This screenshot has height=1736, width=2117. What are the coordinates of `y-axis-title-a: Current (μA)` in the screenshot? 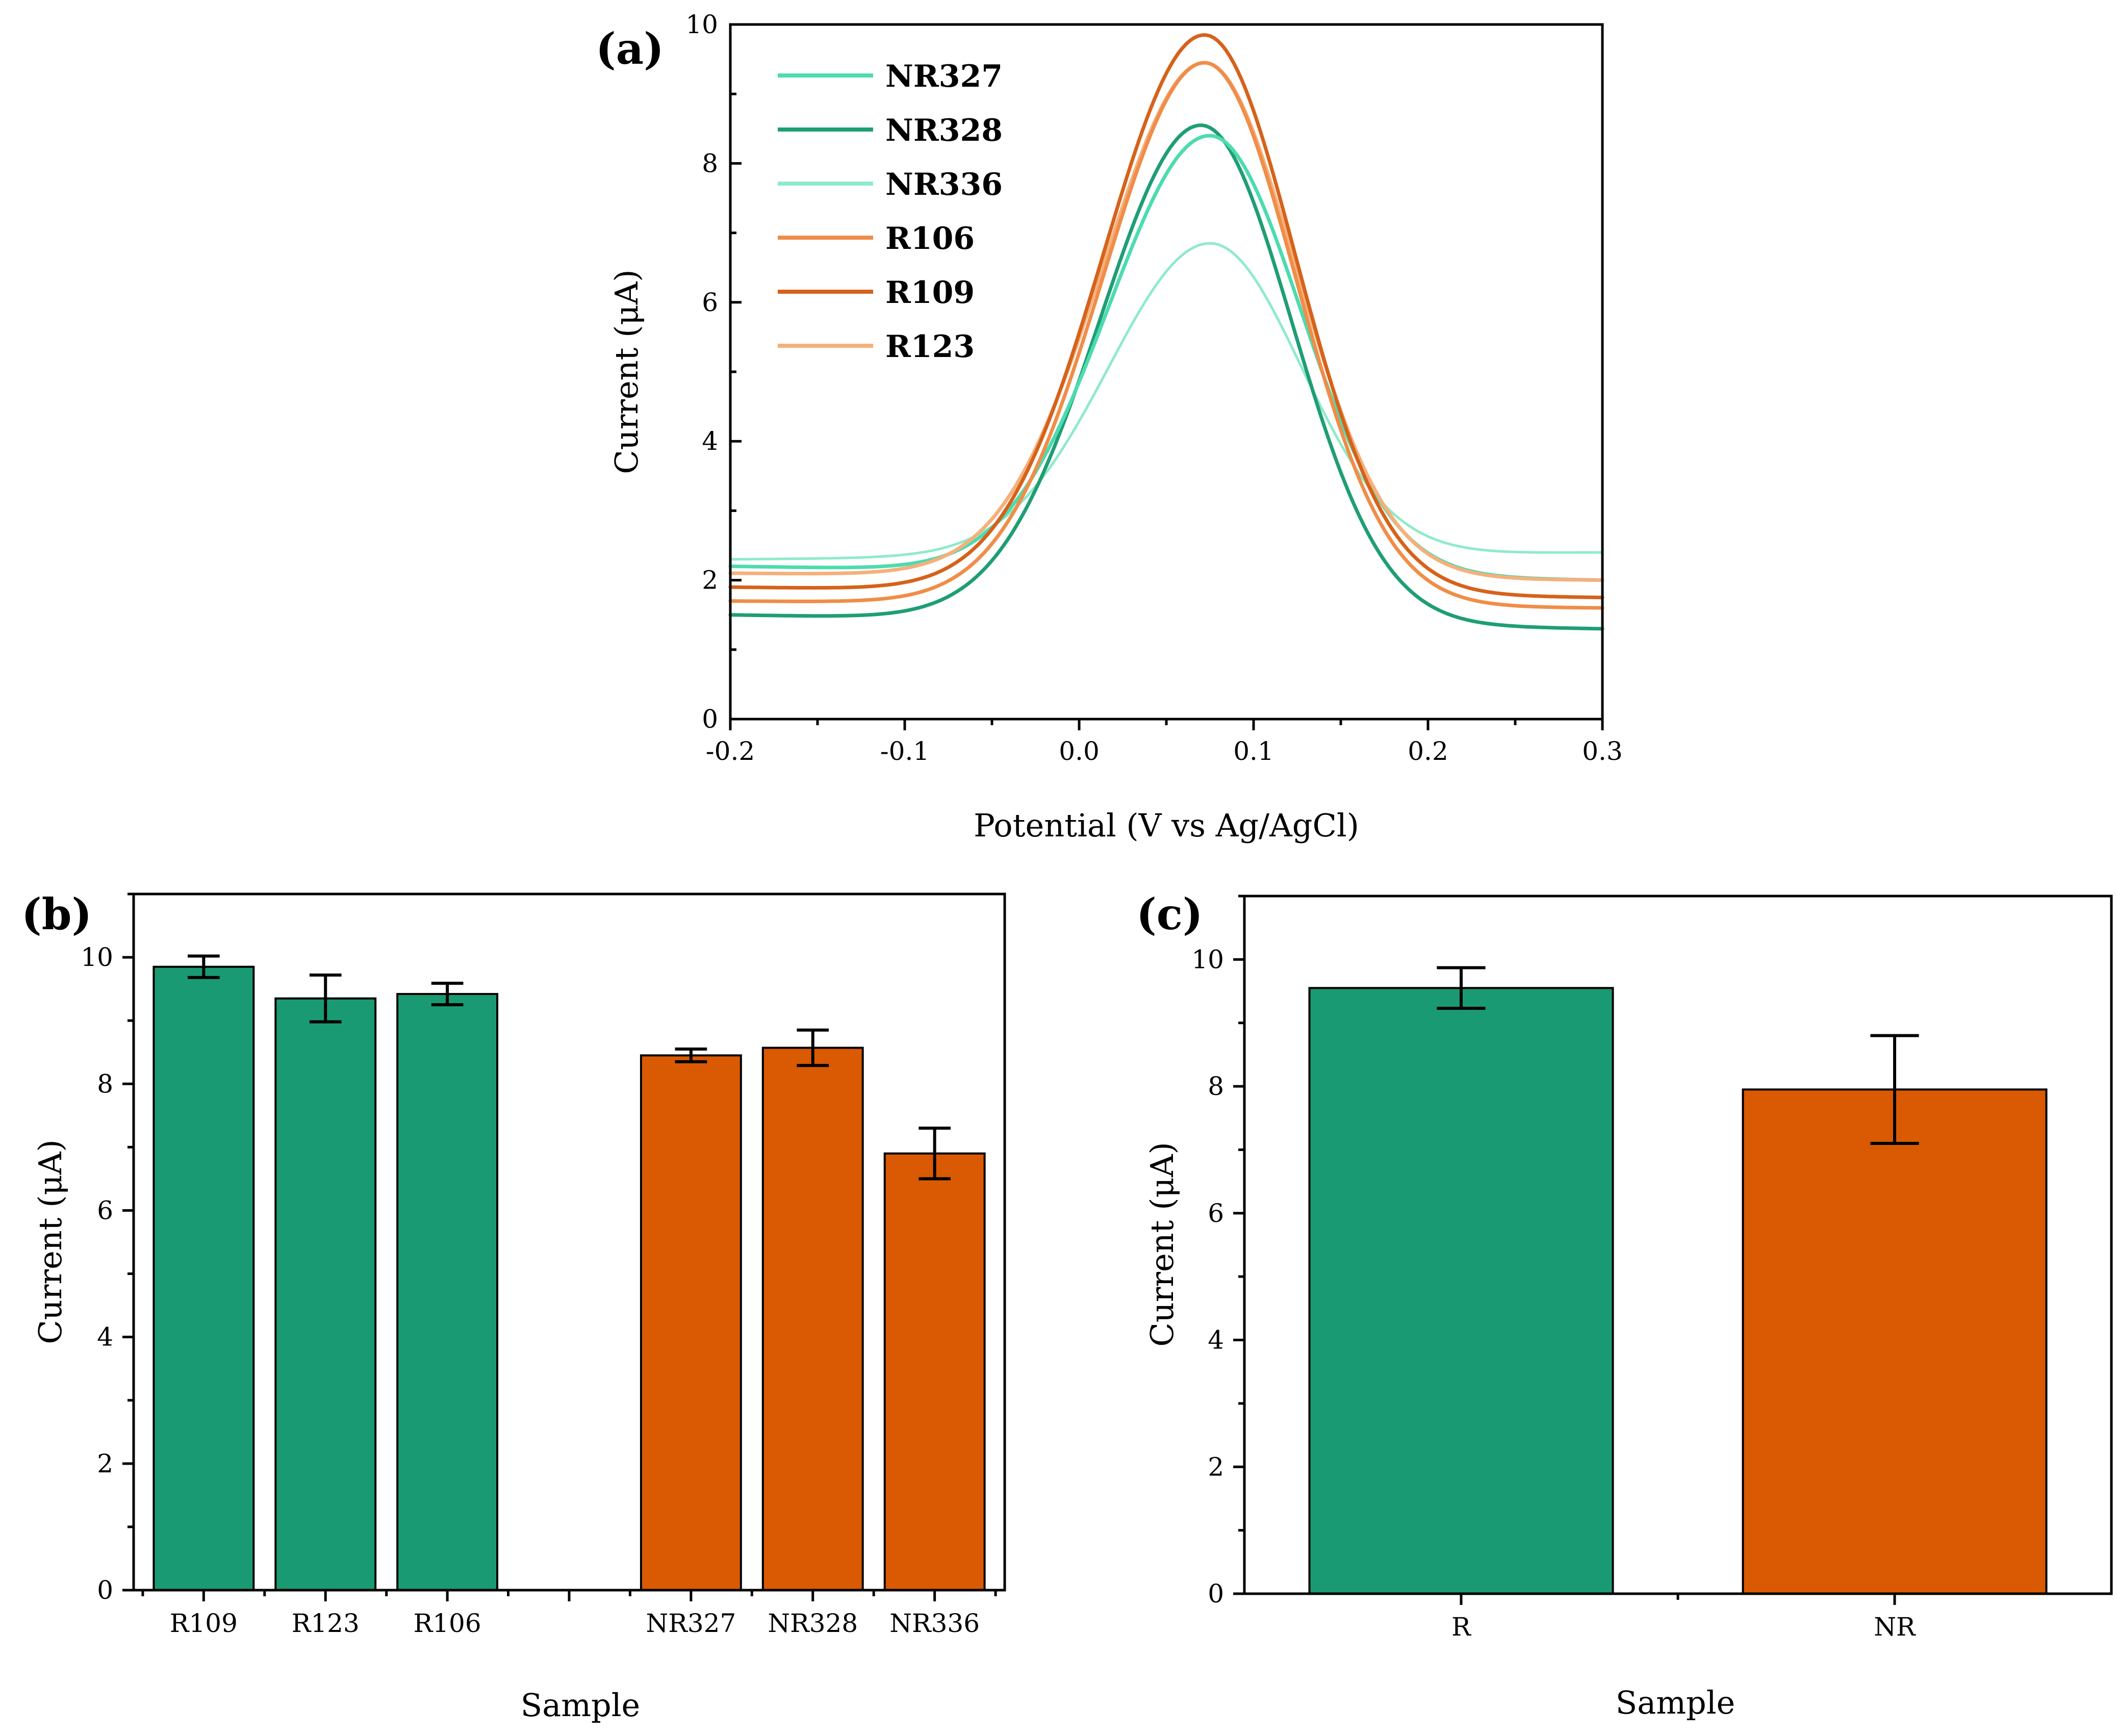 It's located at (626, 371).